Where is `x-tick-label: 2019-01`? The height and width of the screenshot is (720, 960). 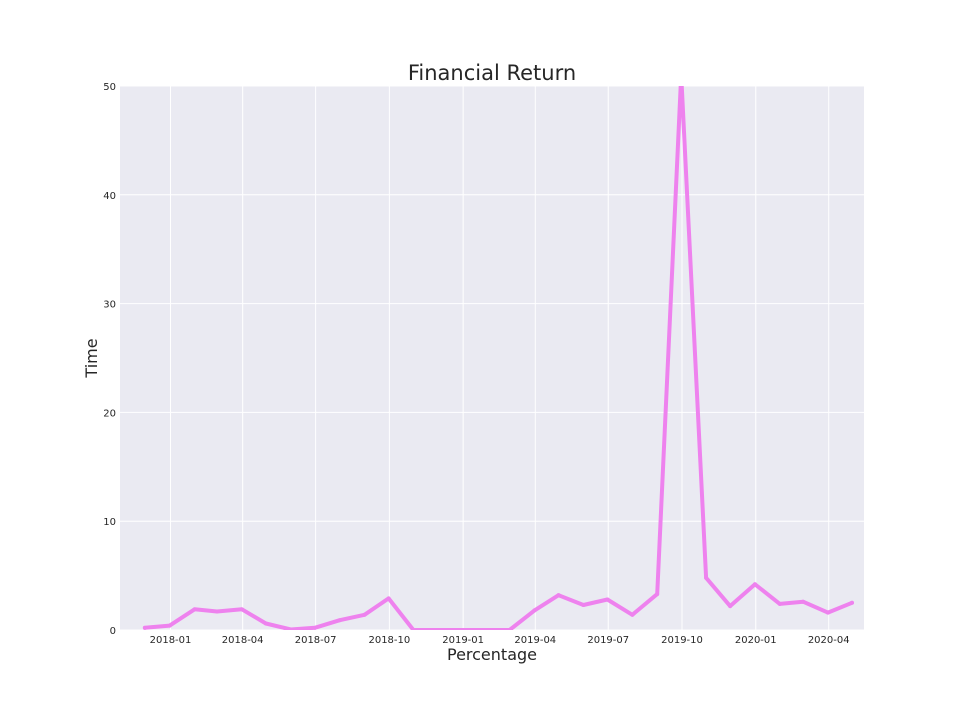 x-tick-label: 2019-01 is located at coordinates (463, 640).